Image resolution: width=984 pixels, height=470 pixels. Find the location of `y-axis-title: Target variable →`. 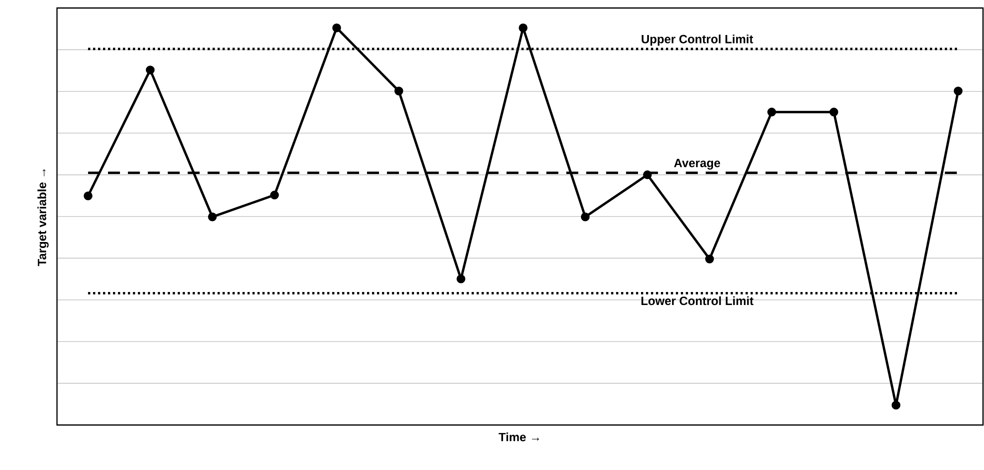

y-axis-title: Target variable → is located at coordinates (43, 217).